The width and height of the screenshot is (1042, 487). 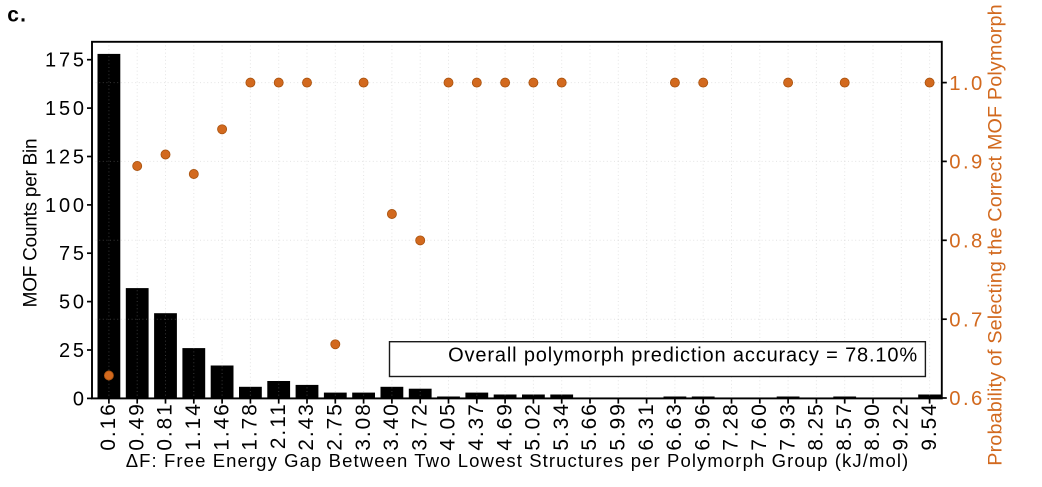 I want to click on svg-text: 5.34, so click(x=561, y=426).